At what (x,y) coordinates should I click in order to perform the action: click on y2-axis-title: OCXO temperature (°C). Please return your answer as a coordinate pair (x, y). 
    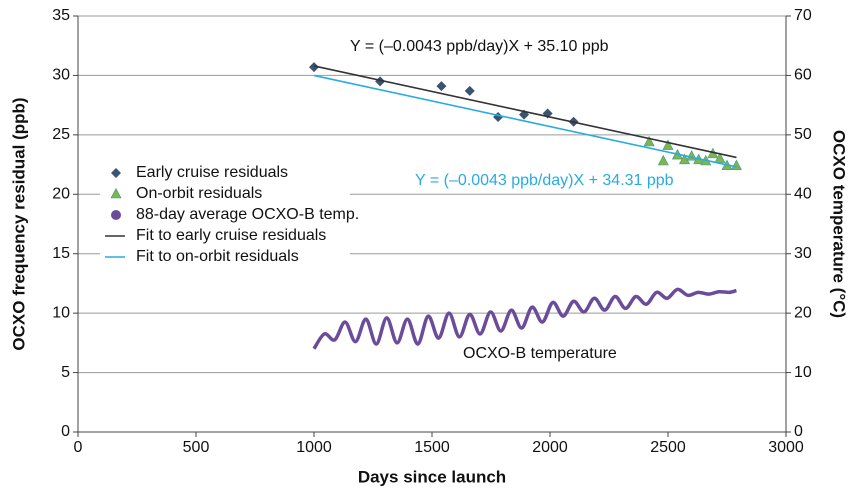
    Looking at the image, I should click on (839, 224).